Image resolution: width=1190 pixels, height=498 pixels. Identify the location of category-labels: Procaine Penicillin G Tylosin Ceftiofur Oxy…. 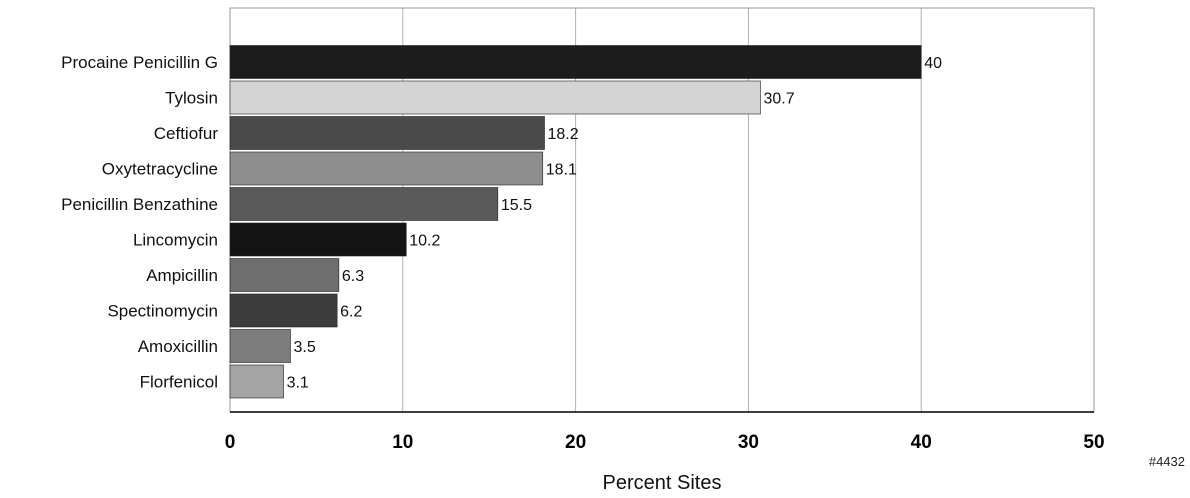
(139, 222).